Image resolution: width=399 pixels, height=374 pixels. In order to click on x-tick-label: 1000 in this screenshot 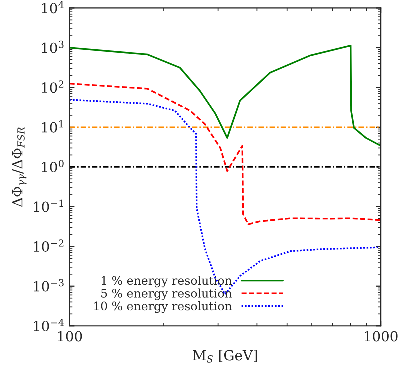, I will do `click(381, 336)`.